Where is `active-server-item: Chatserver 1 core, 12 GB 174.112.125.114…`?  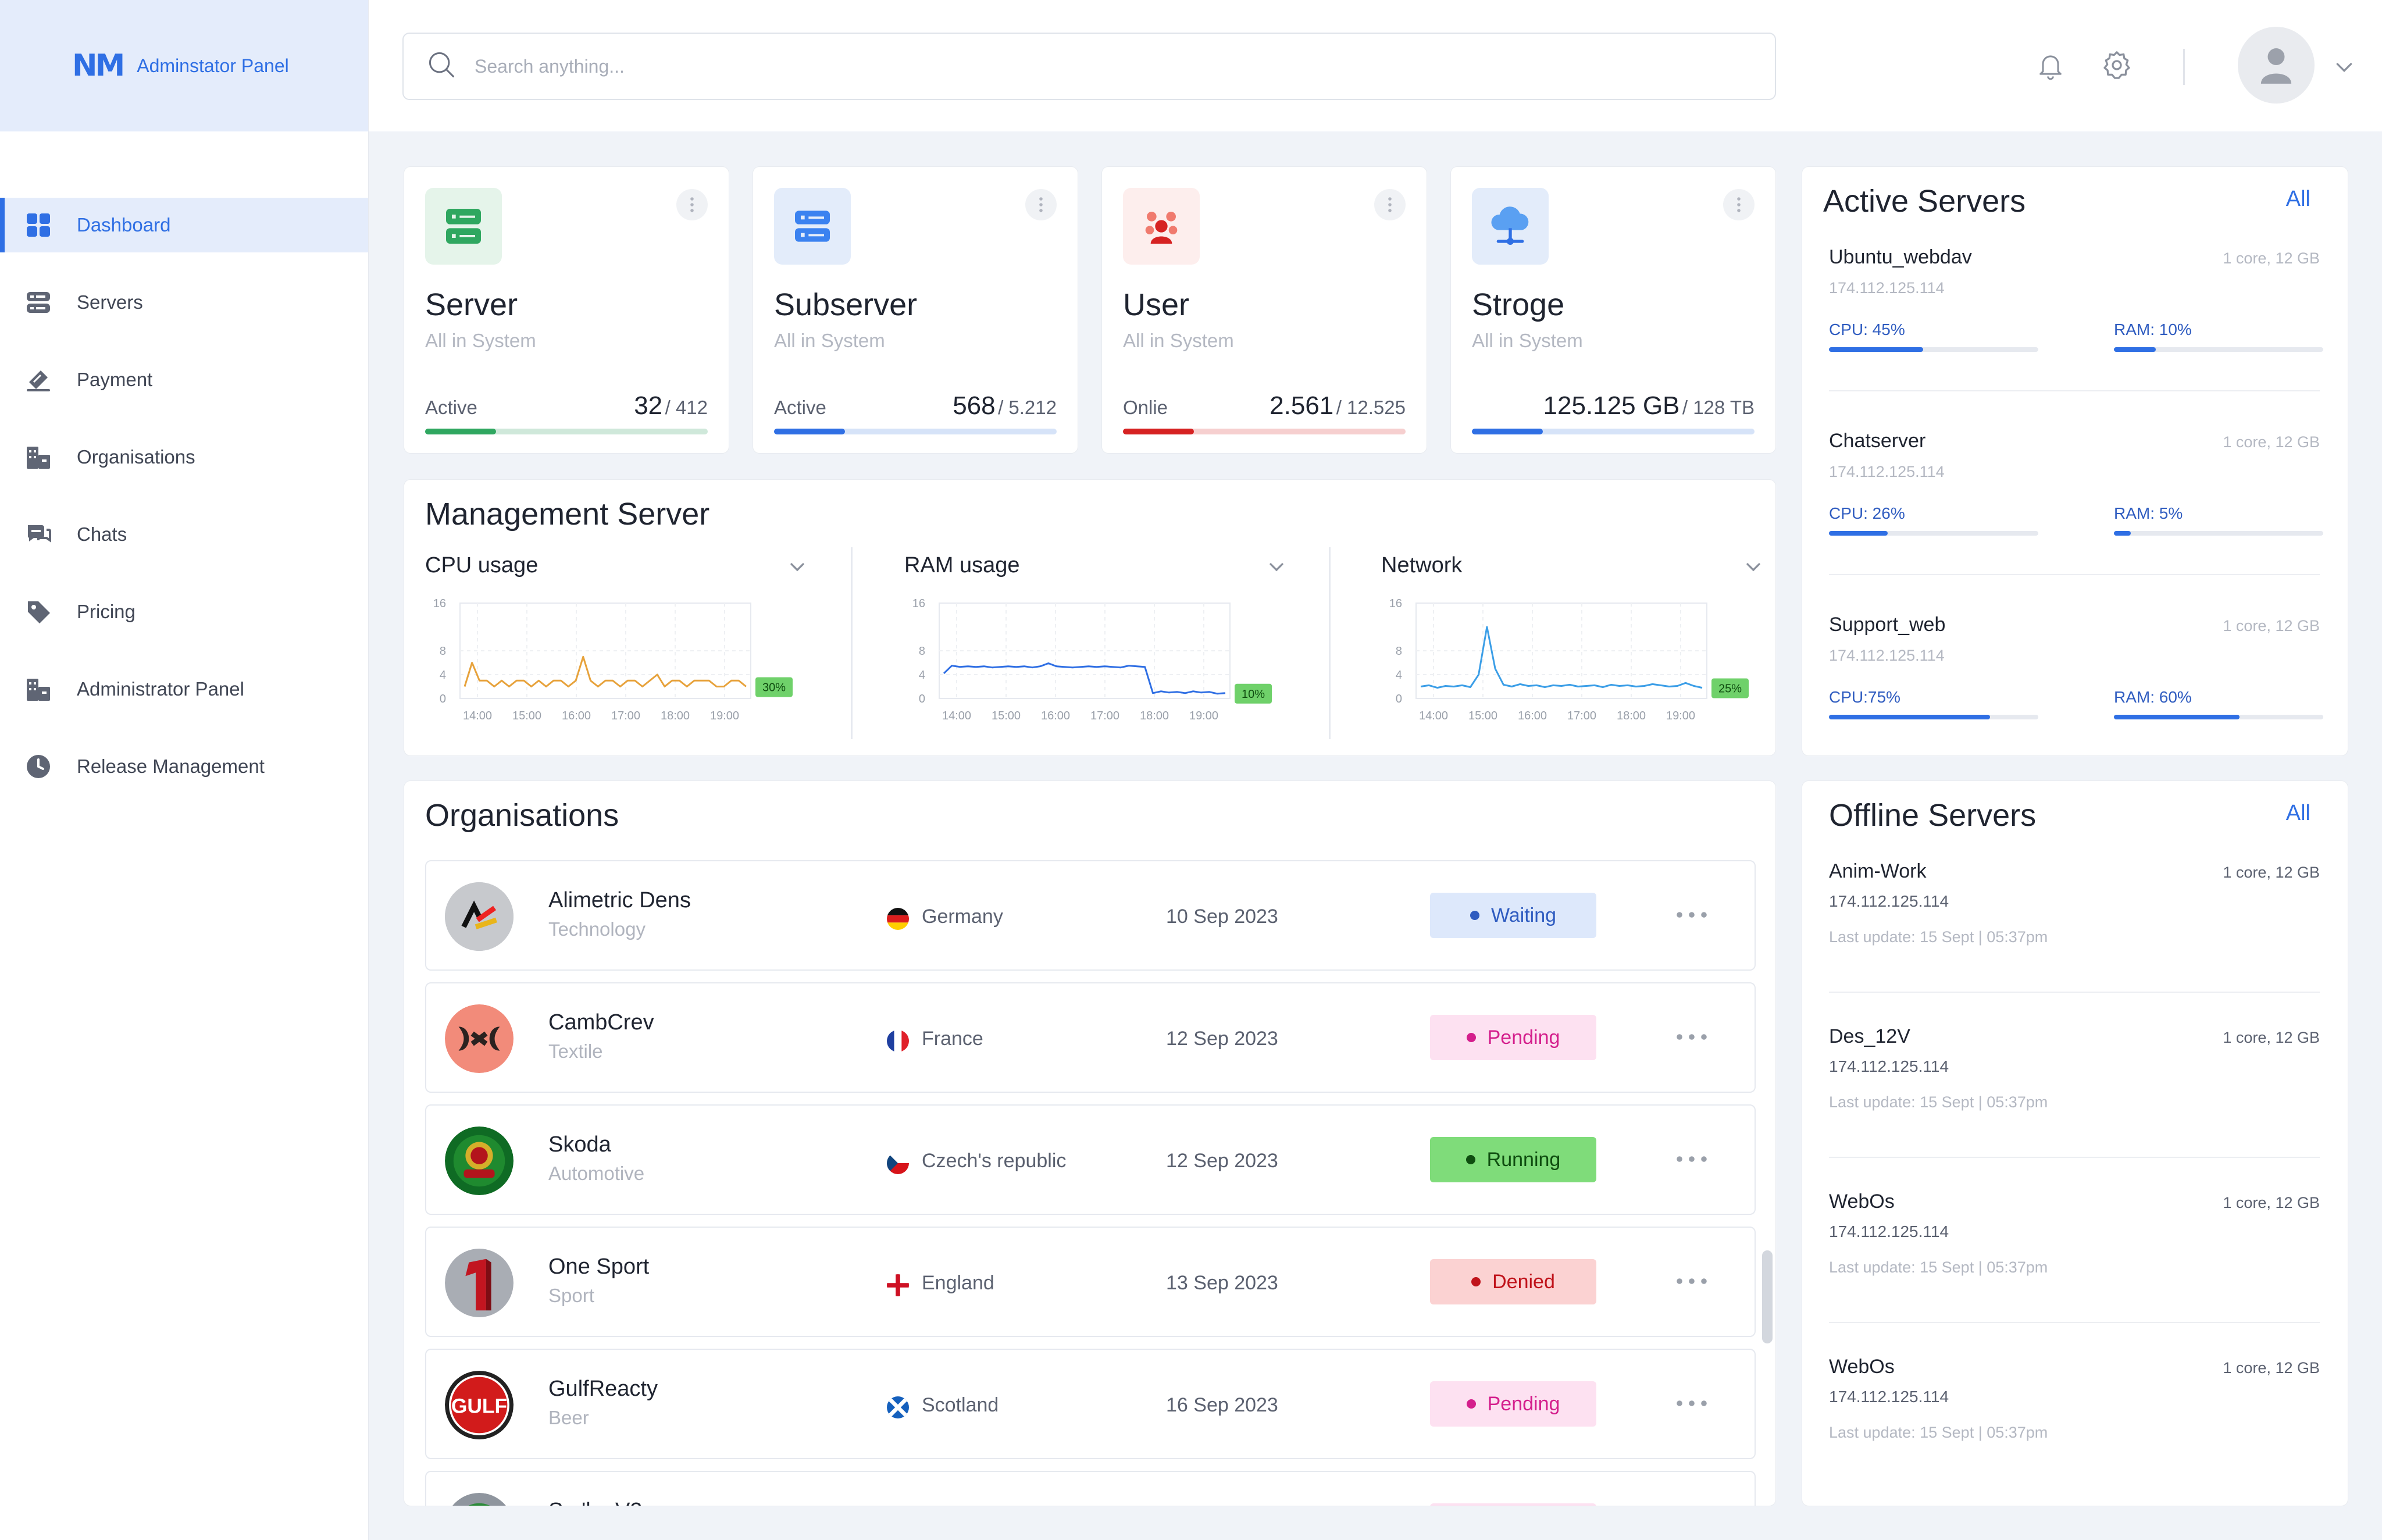 active-server-item: Chatserver 1 core, 12 GB 174.112.125.114… is located at coordinates (2076, 484).